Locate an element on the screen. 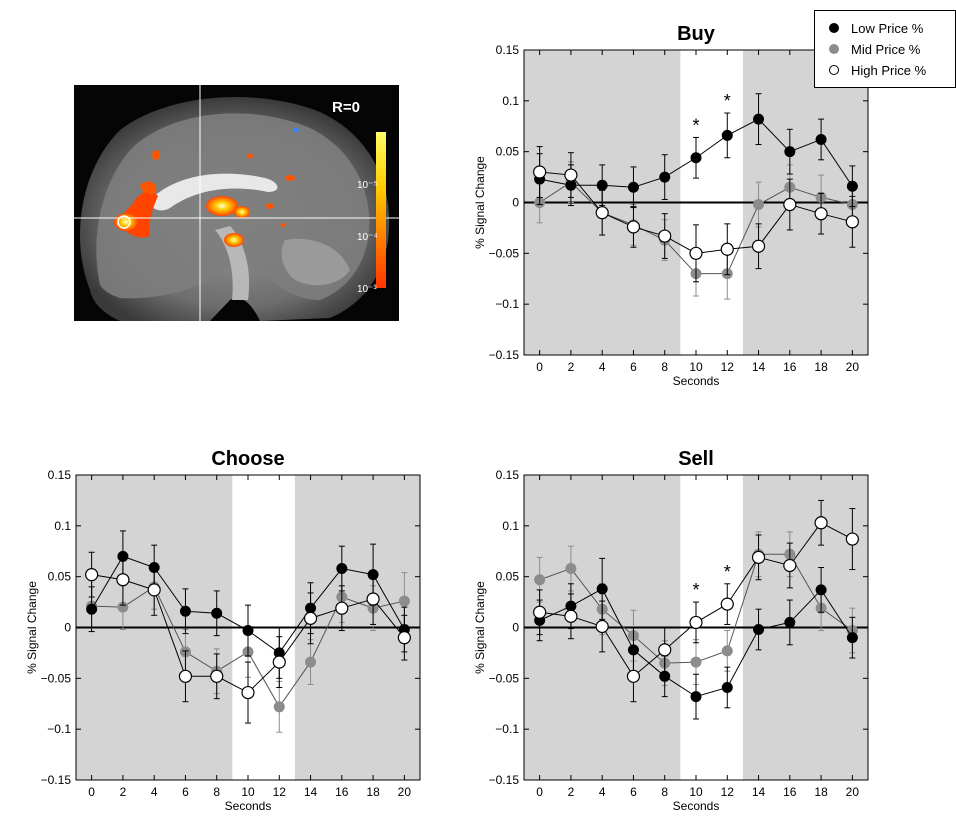 The height and width of the screenshot is (817, 956). x-tick-label: 14 is located at coordinates (759, 367).